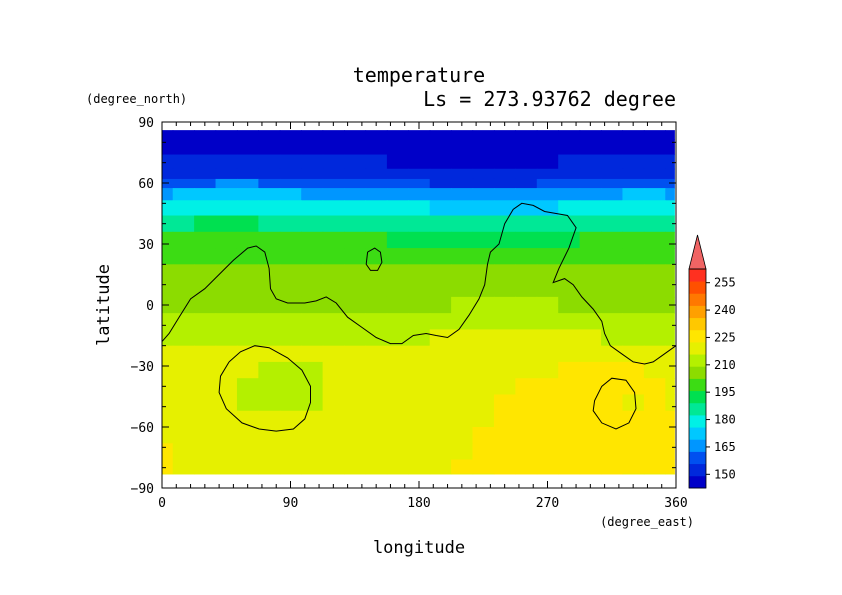  Describe the element at coordinates (150, 306) in the screenshot. I see `y-tick-label: 0` at that location.